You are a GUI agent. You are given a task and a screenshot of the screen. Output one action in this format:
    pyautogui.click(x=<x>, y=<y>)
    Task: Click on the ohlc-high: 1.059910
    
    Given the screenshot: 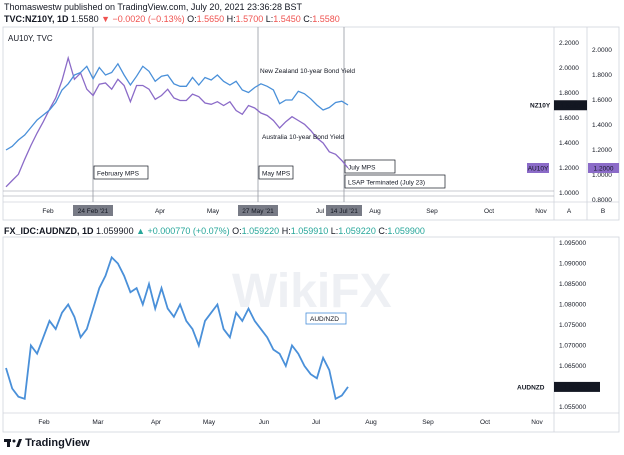 What is the action you would take?
    pyautogui.click(x=309, y=231)
    